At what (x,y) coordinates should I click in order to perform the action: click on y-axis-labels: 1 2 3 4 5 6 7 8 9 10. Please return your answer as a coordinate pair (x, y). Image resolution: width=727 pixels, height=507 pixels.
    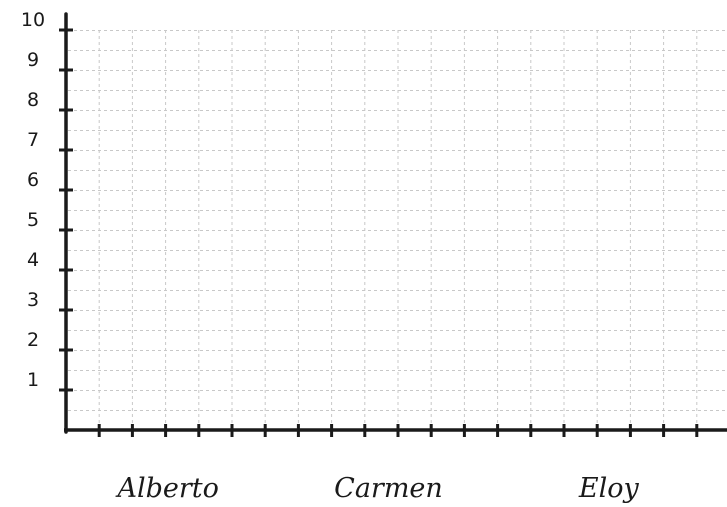
    Looking at the image, I should click on (33, 200).